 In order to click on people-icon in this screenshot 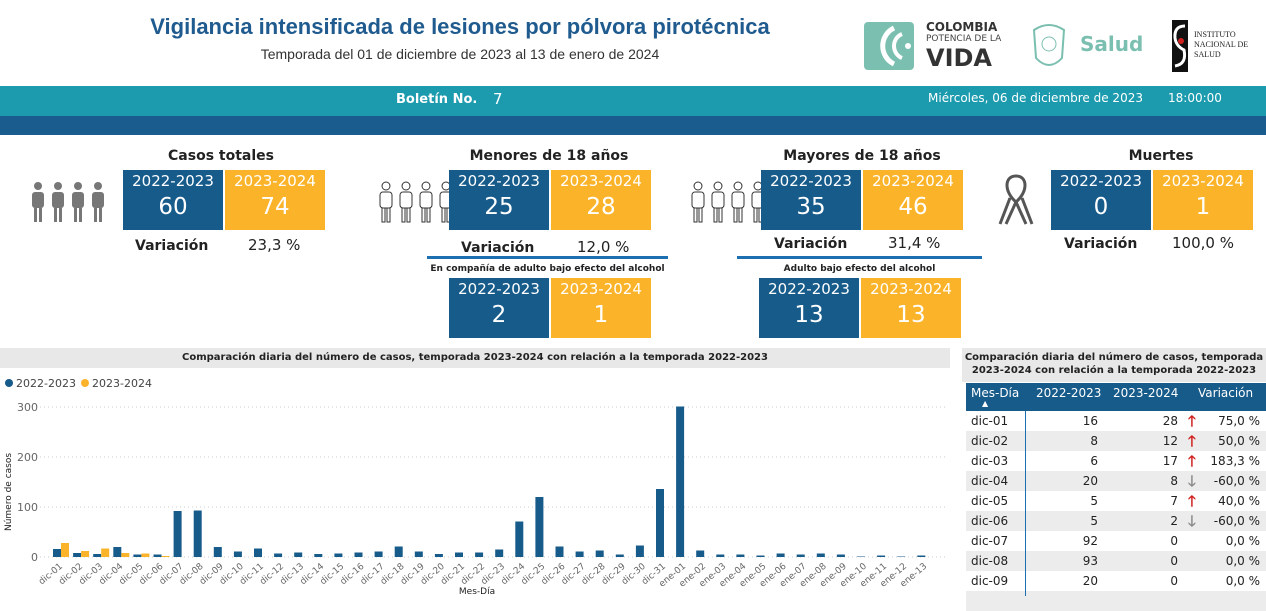, I will do `click(68, 202)`.